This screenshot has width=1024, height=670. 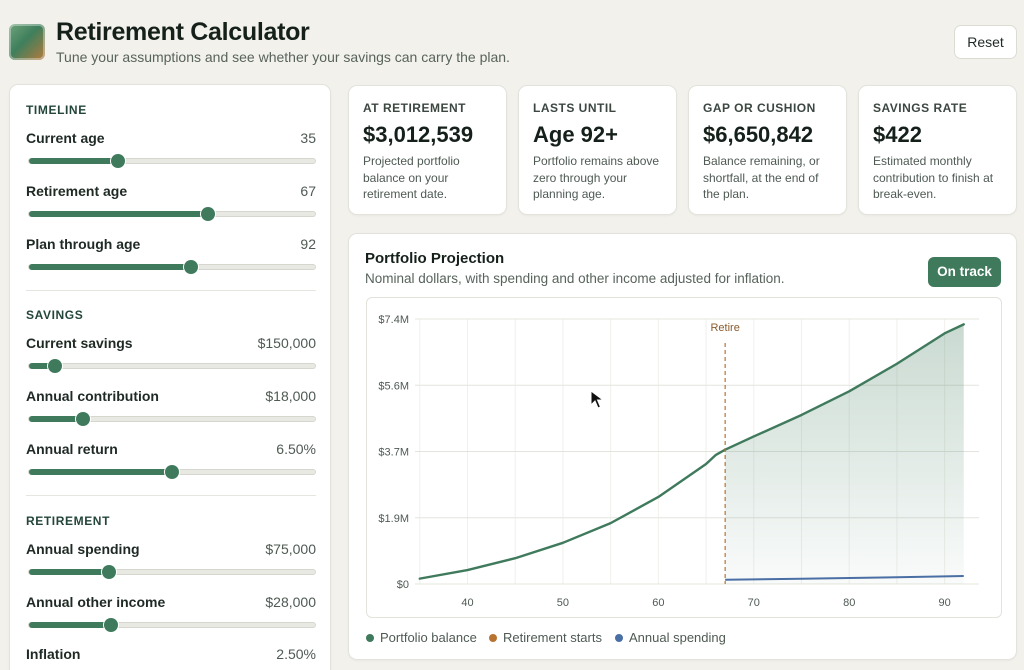 I want to click on section-heading-timeline: TIMELINE, so click(x=56, y=110).